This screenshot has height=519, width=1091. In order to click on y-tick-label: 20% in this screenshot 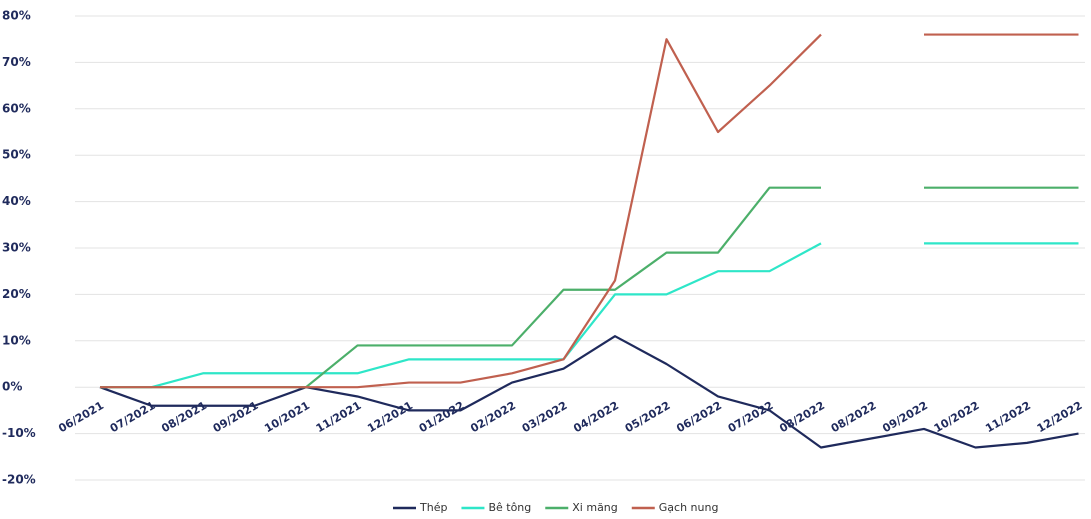, I will do `click(16, 294)`.